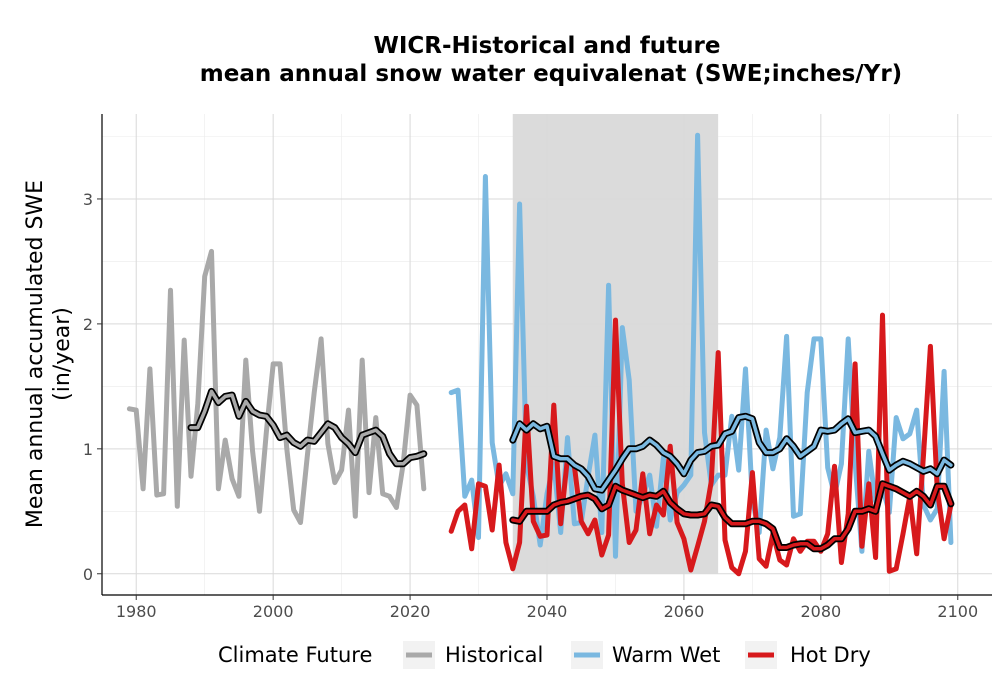  I want to click on legend: Climate Future Historical Warm Wet Hot Dry, so click(544, 655).